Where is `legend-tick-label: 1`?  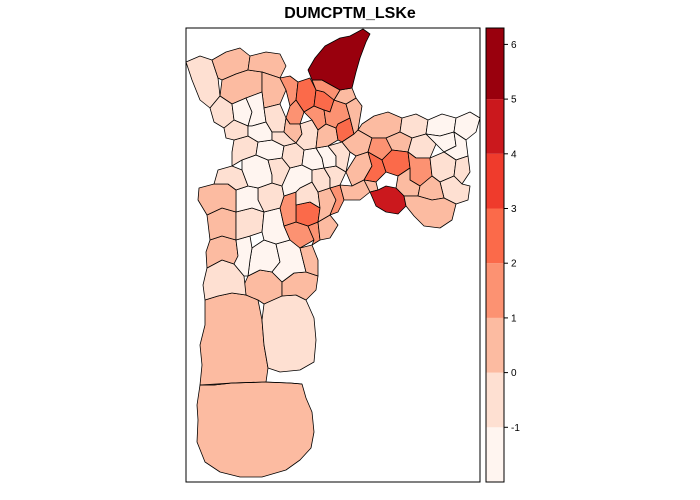
legend-tick-label: 1 is located at coordinates (514, 318).